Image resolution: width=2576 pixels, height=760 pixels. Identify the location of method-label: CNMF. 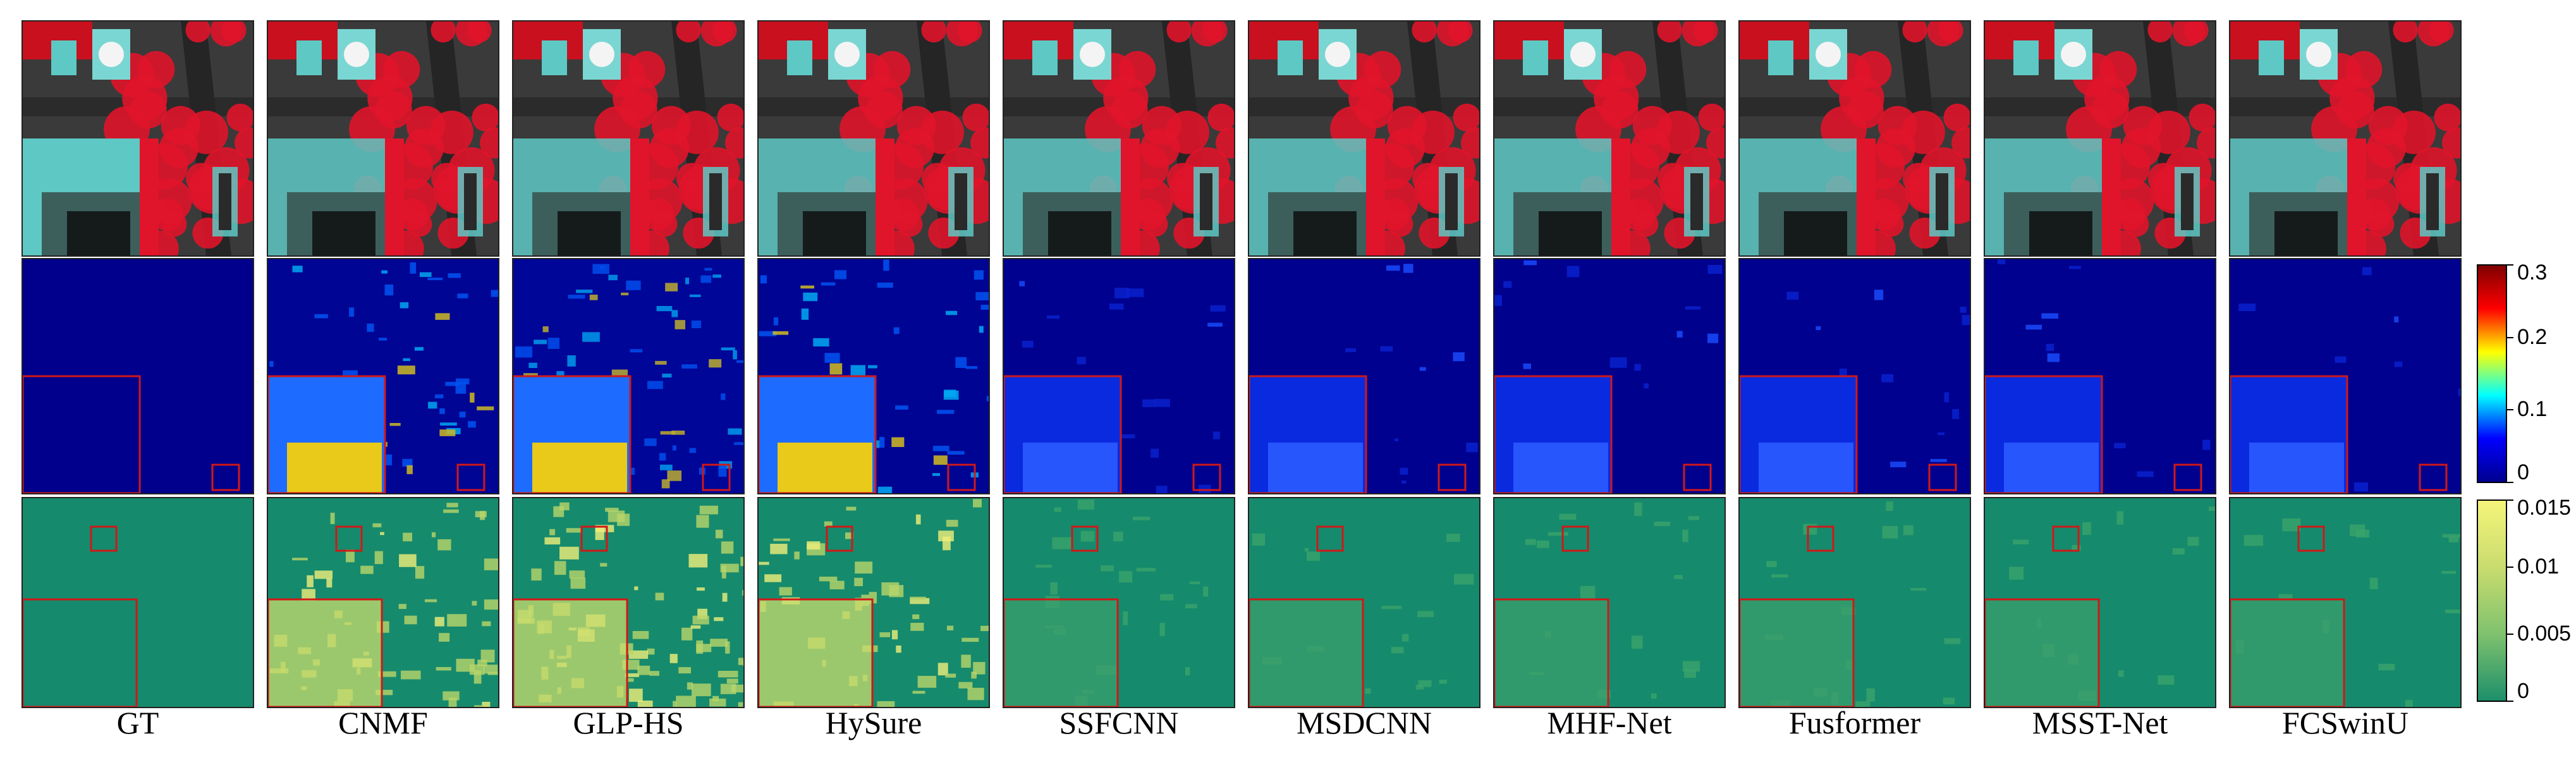
(383, 722).